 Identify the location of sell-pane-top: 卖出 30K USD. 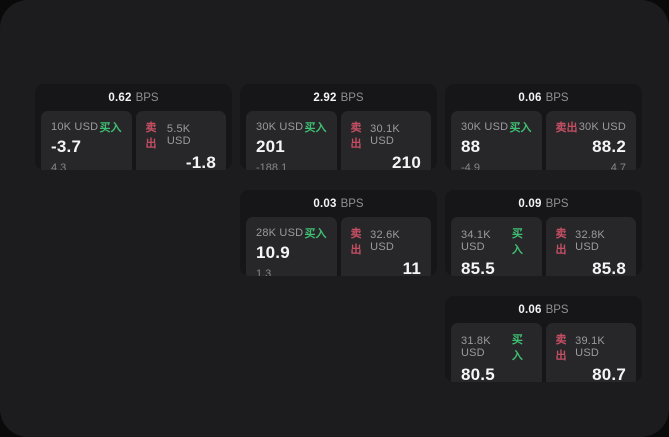
(591, 127).